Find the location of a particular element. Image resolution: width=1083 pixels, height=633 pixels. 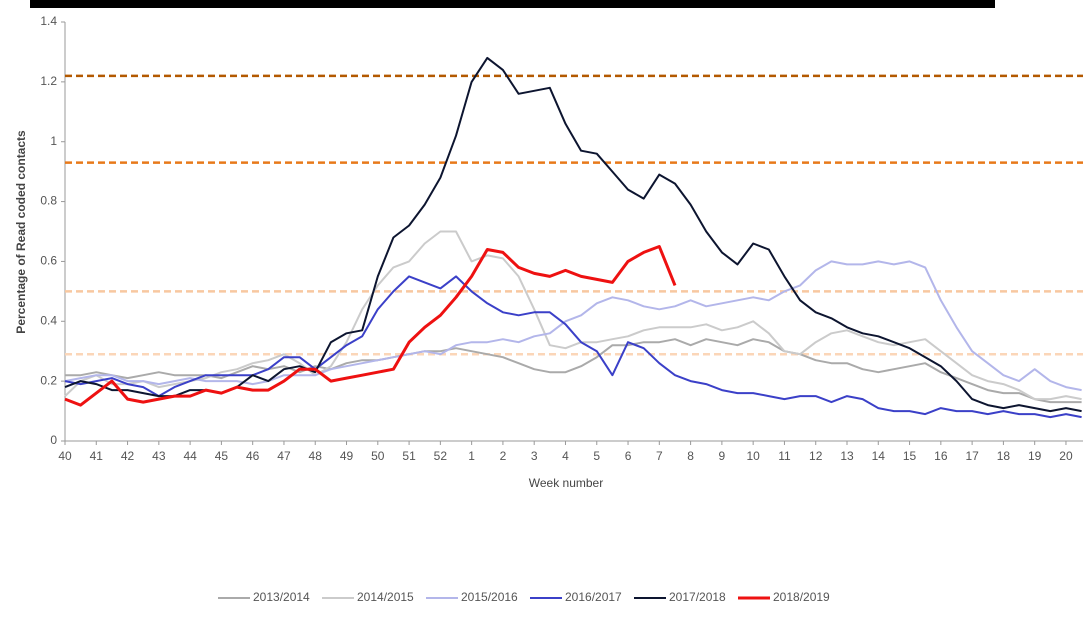

x-tick-label: 9 is located at coordinates (722, 456).